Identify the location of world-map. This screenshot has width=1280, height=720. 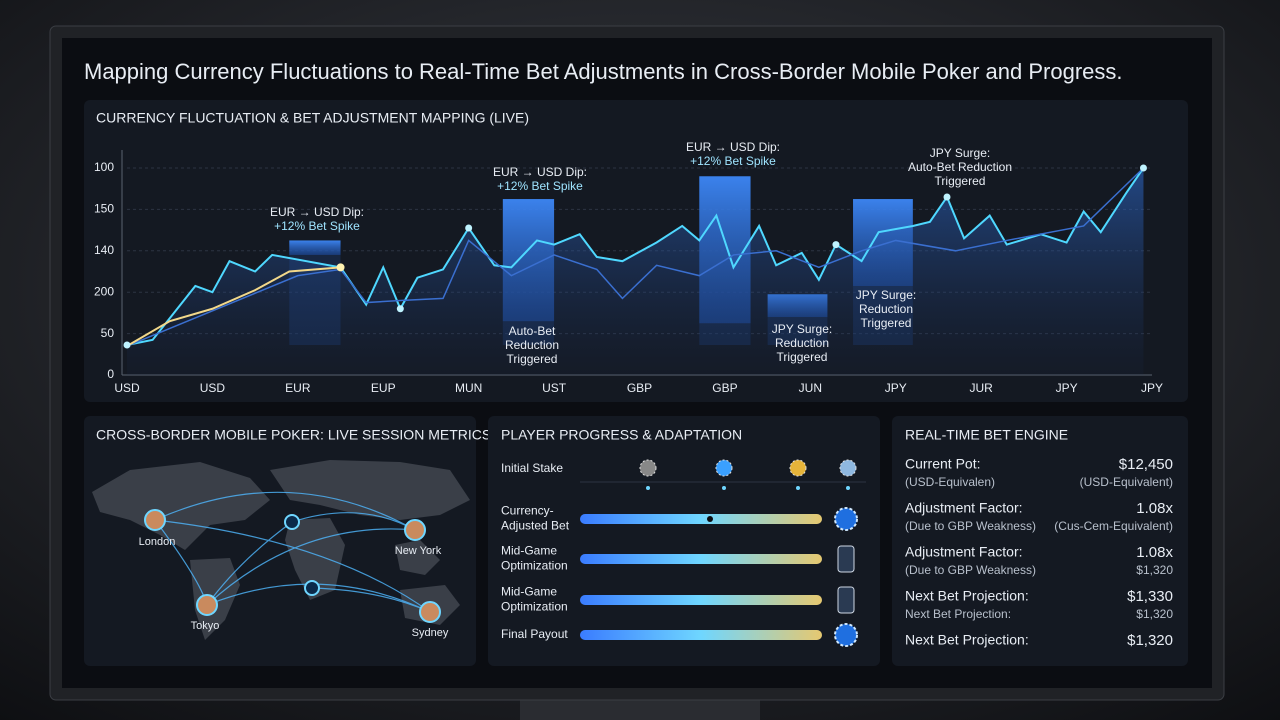
(281, 550).